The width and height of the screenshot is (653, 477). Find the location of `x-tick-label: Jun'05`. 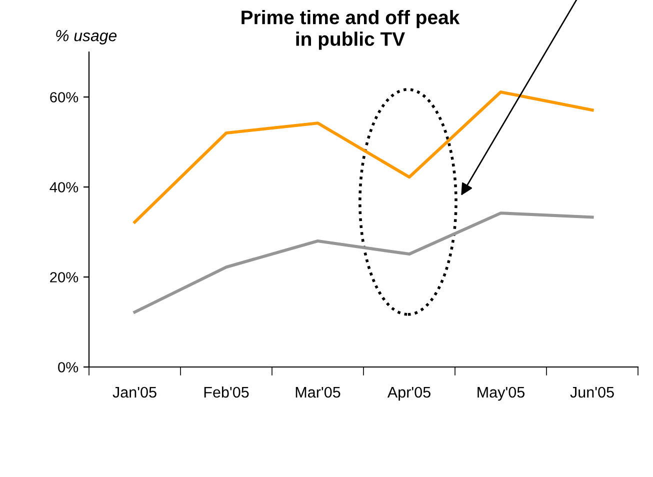

x-tick-label: Jun'05 is located at coordinates (592, 392).